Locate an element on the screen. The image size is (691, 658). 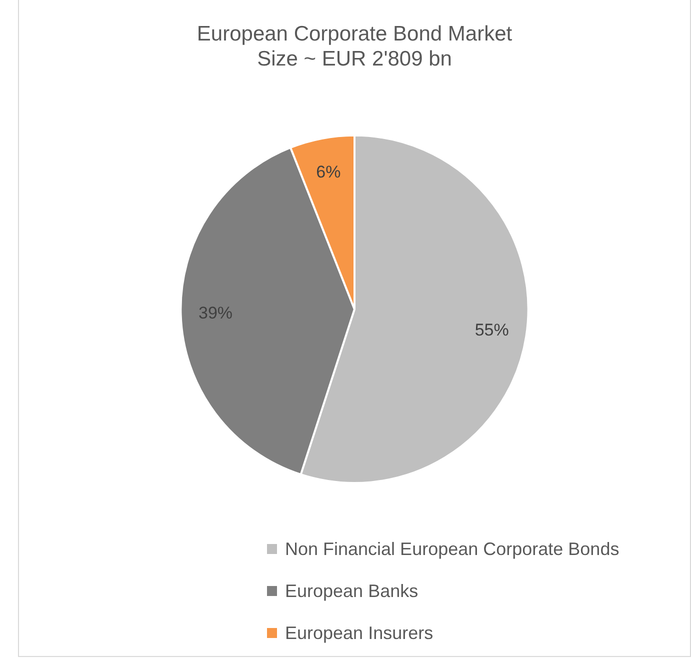
data-label: 6% is located at coordinates (328, 172).